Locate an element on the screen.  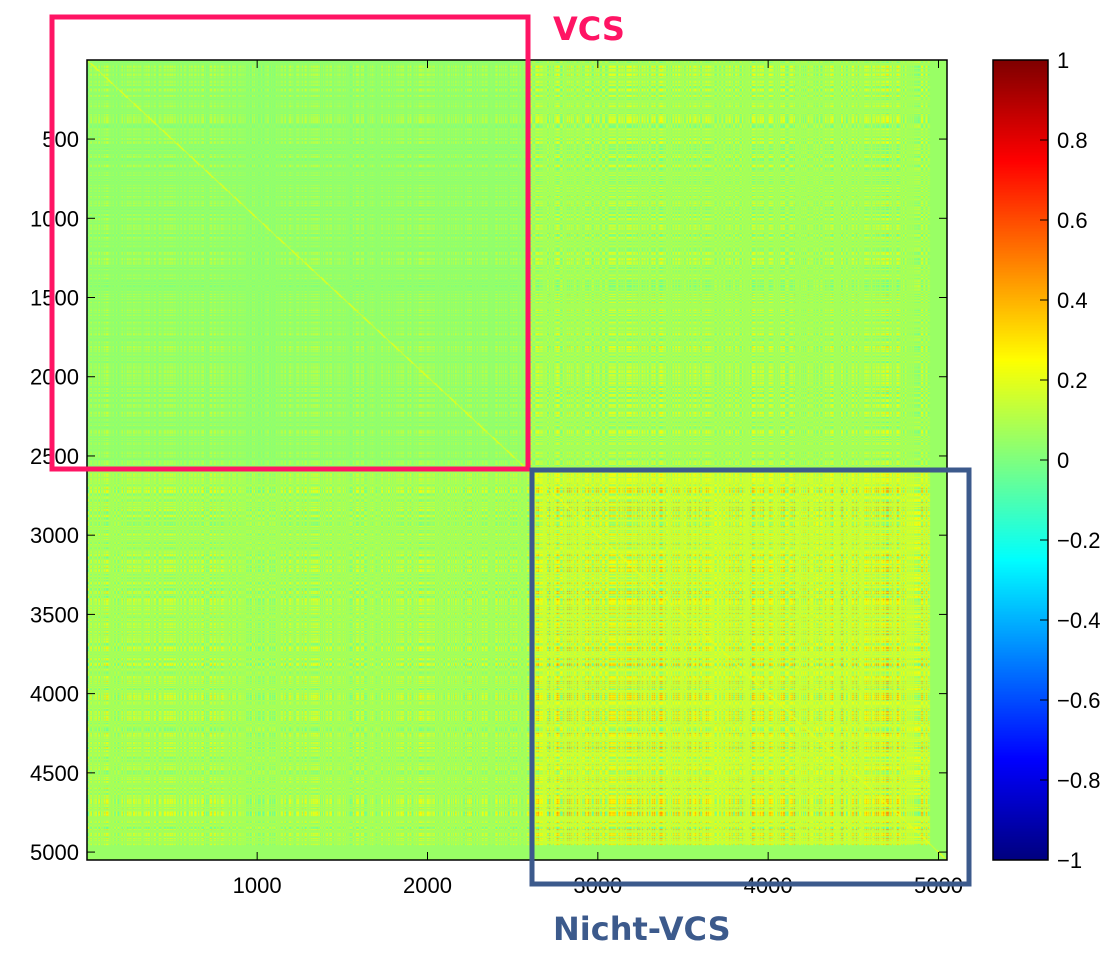
y-tick-label: 4000 is located at coordinates (54, 694).